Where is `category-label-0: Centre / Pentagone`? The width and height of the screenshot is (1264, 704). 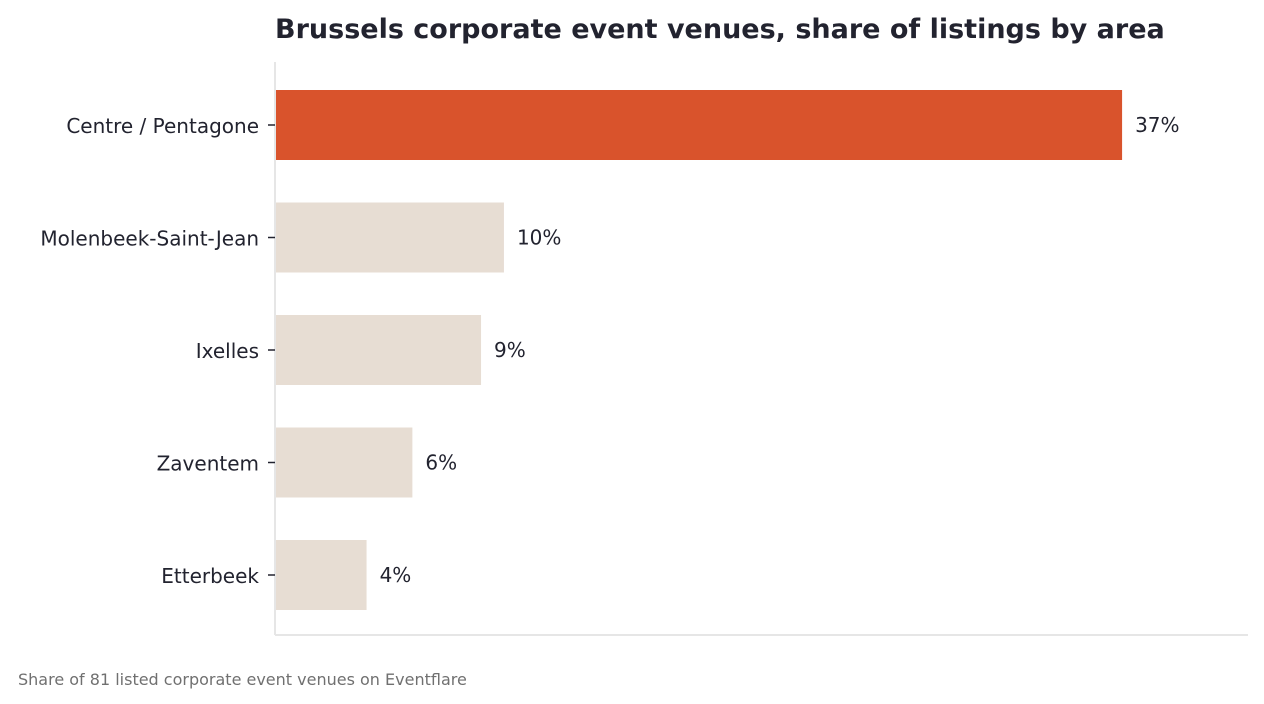
category-label-0: Centre / Pentagone is located at coordinates (162, 126).